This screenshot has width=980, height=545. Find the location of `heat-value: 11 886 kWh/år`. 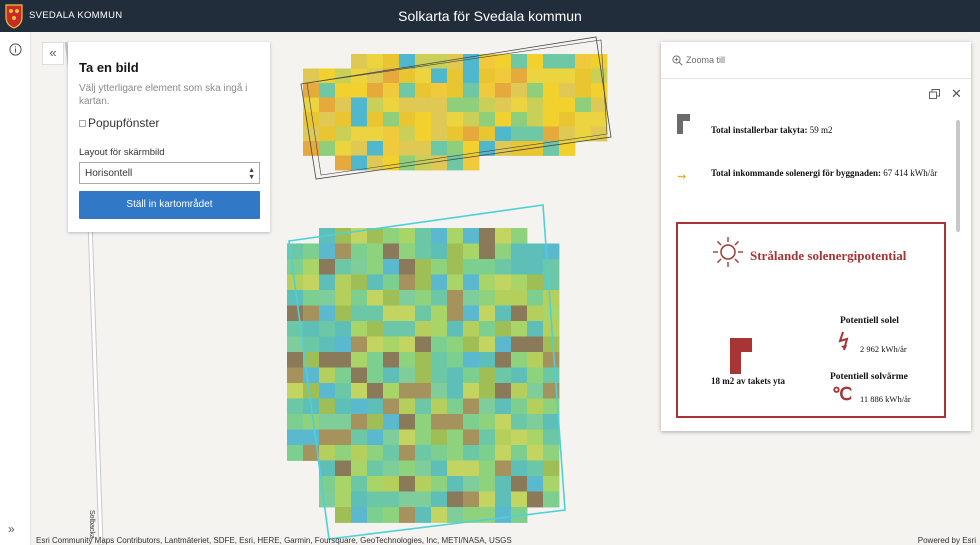

heat-value: 11 886 kWh/år is located at coordinates (885, 399).